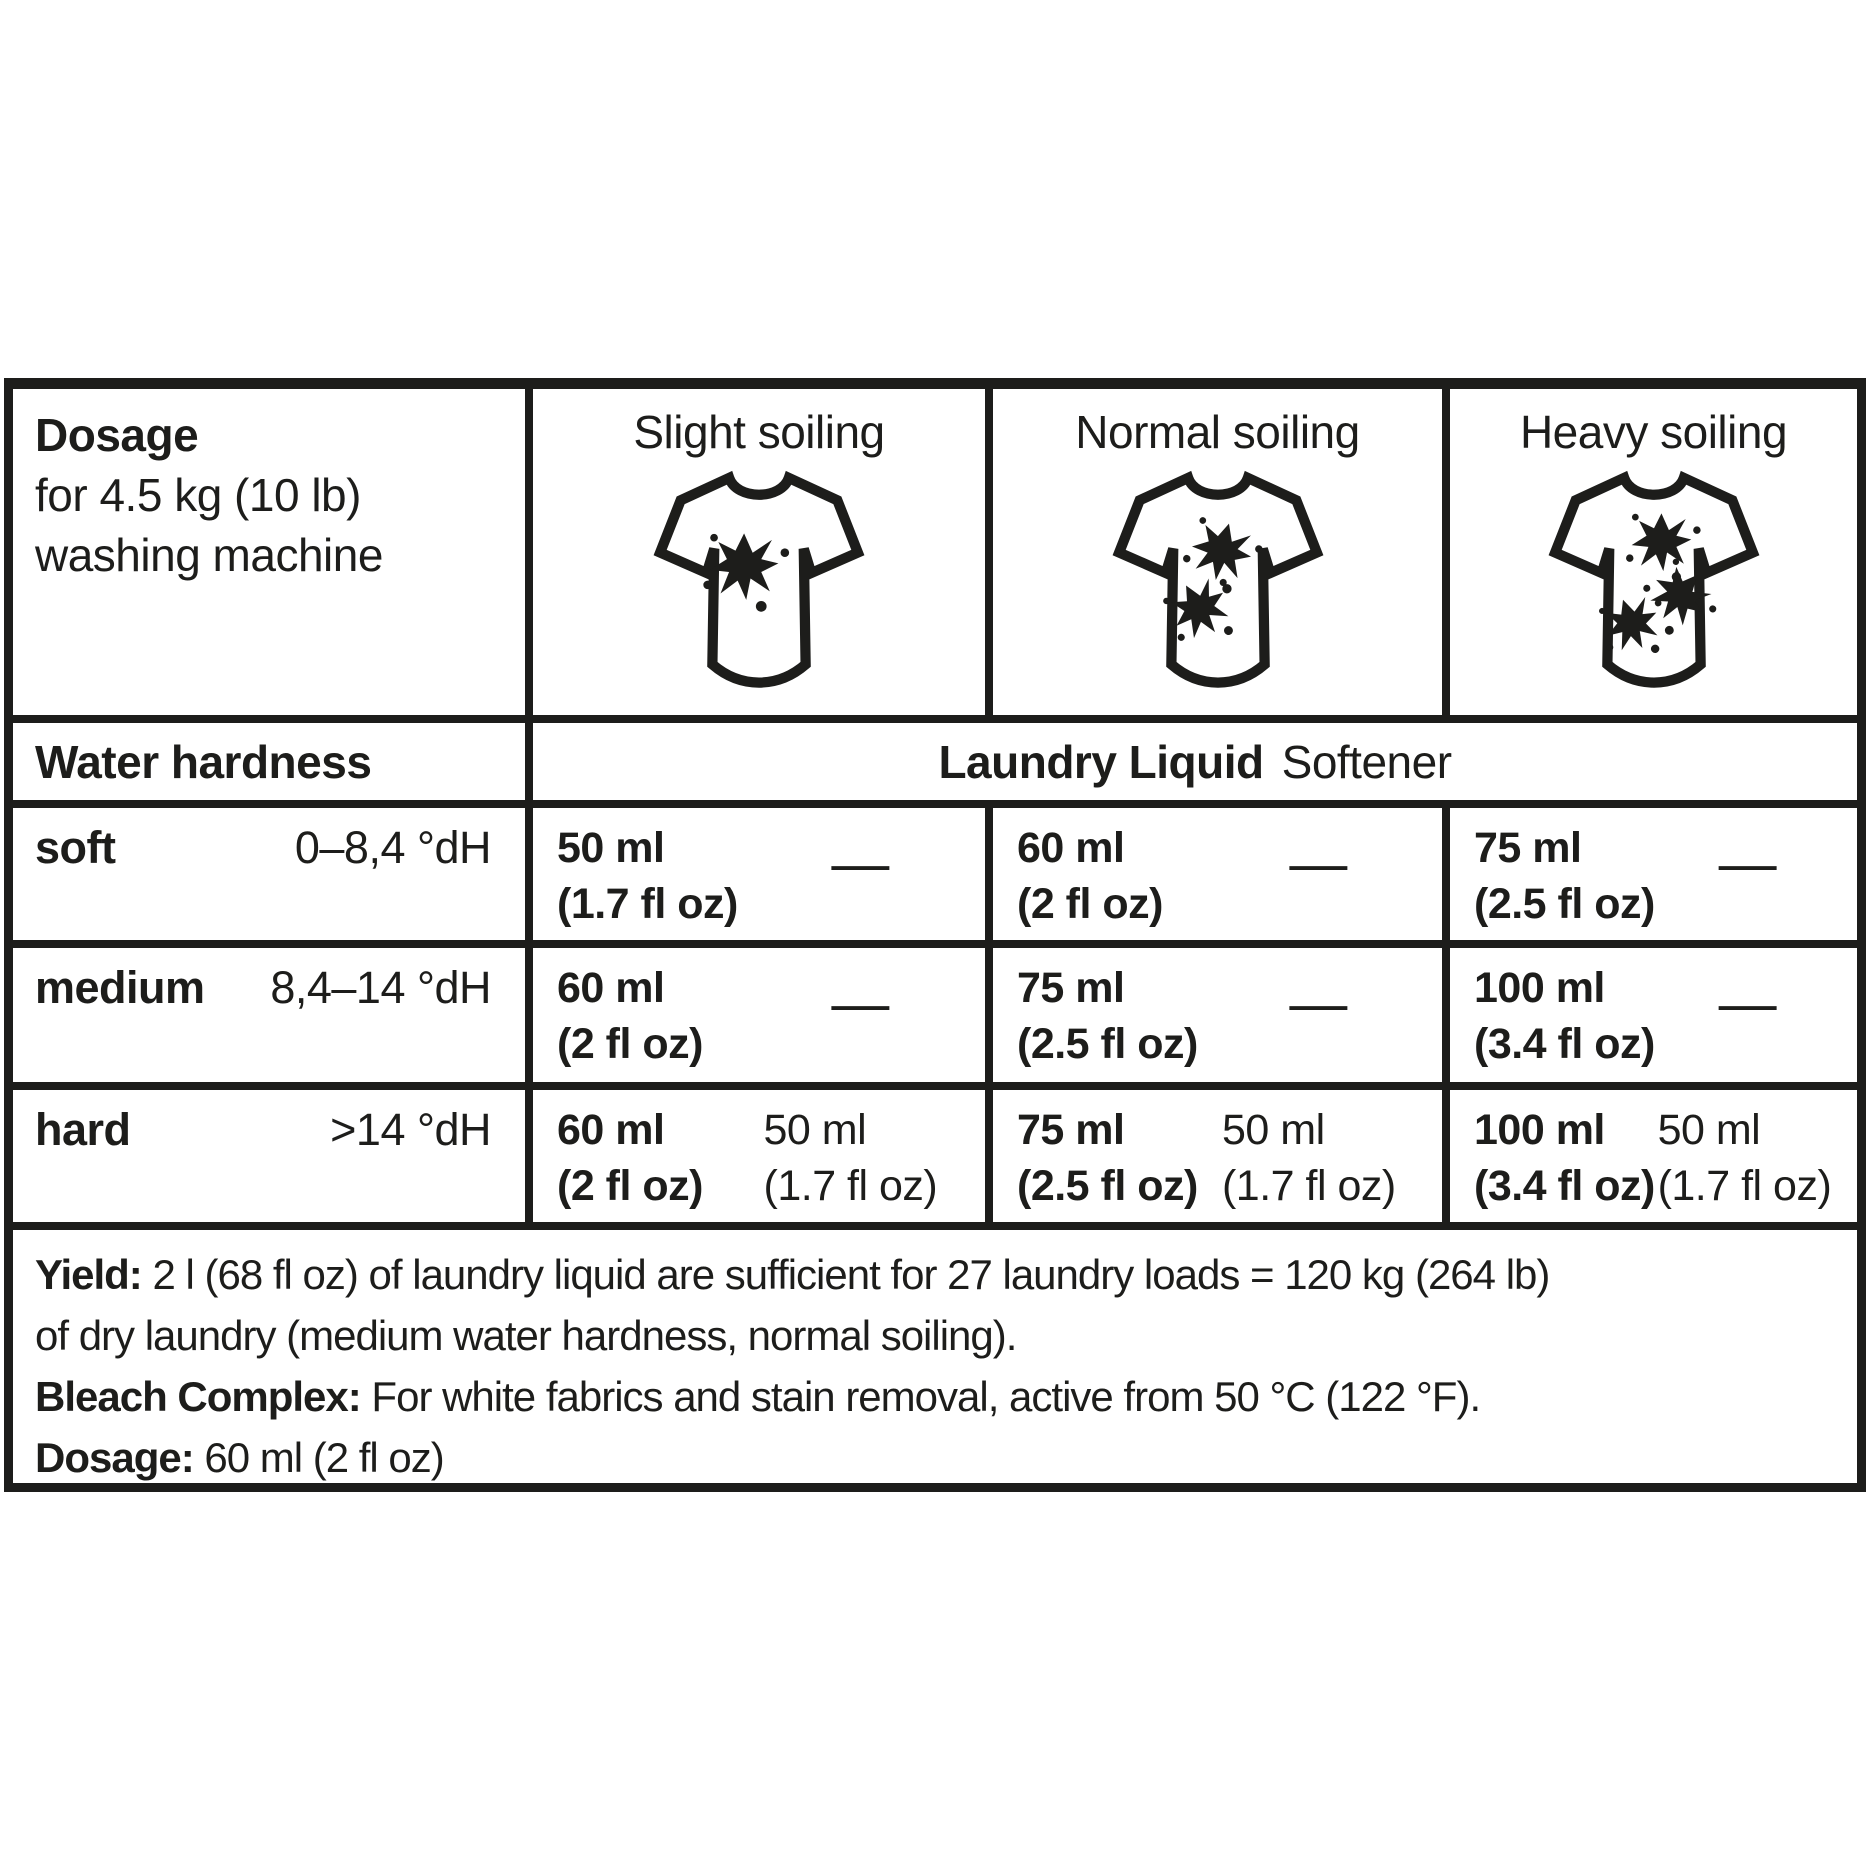 Image resolution: width=1875 pixels, height=1875 pixels. I want to click on product-row: Water hardness Laundry Liquid Softener, so click(935, 757).